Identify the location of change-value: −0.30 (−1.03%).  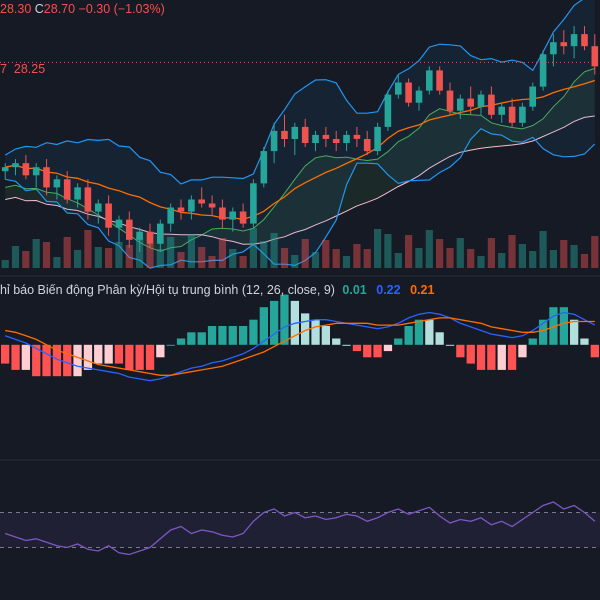
(121, 9).